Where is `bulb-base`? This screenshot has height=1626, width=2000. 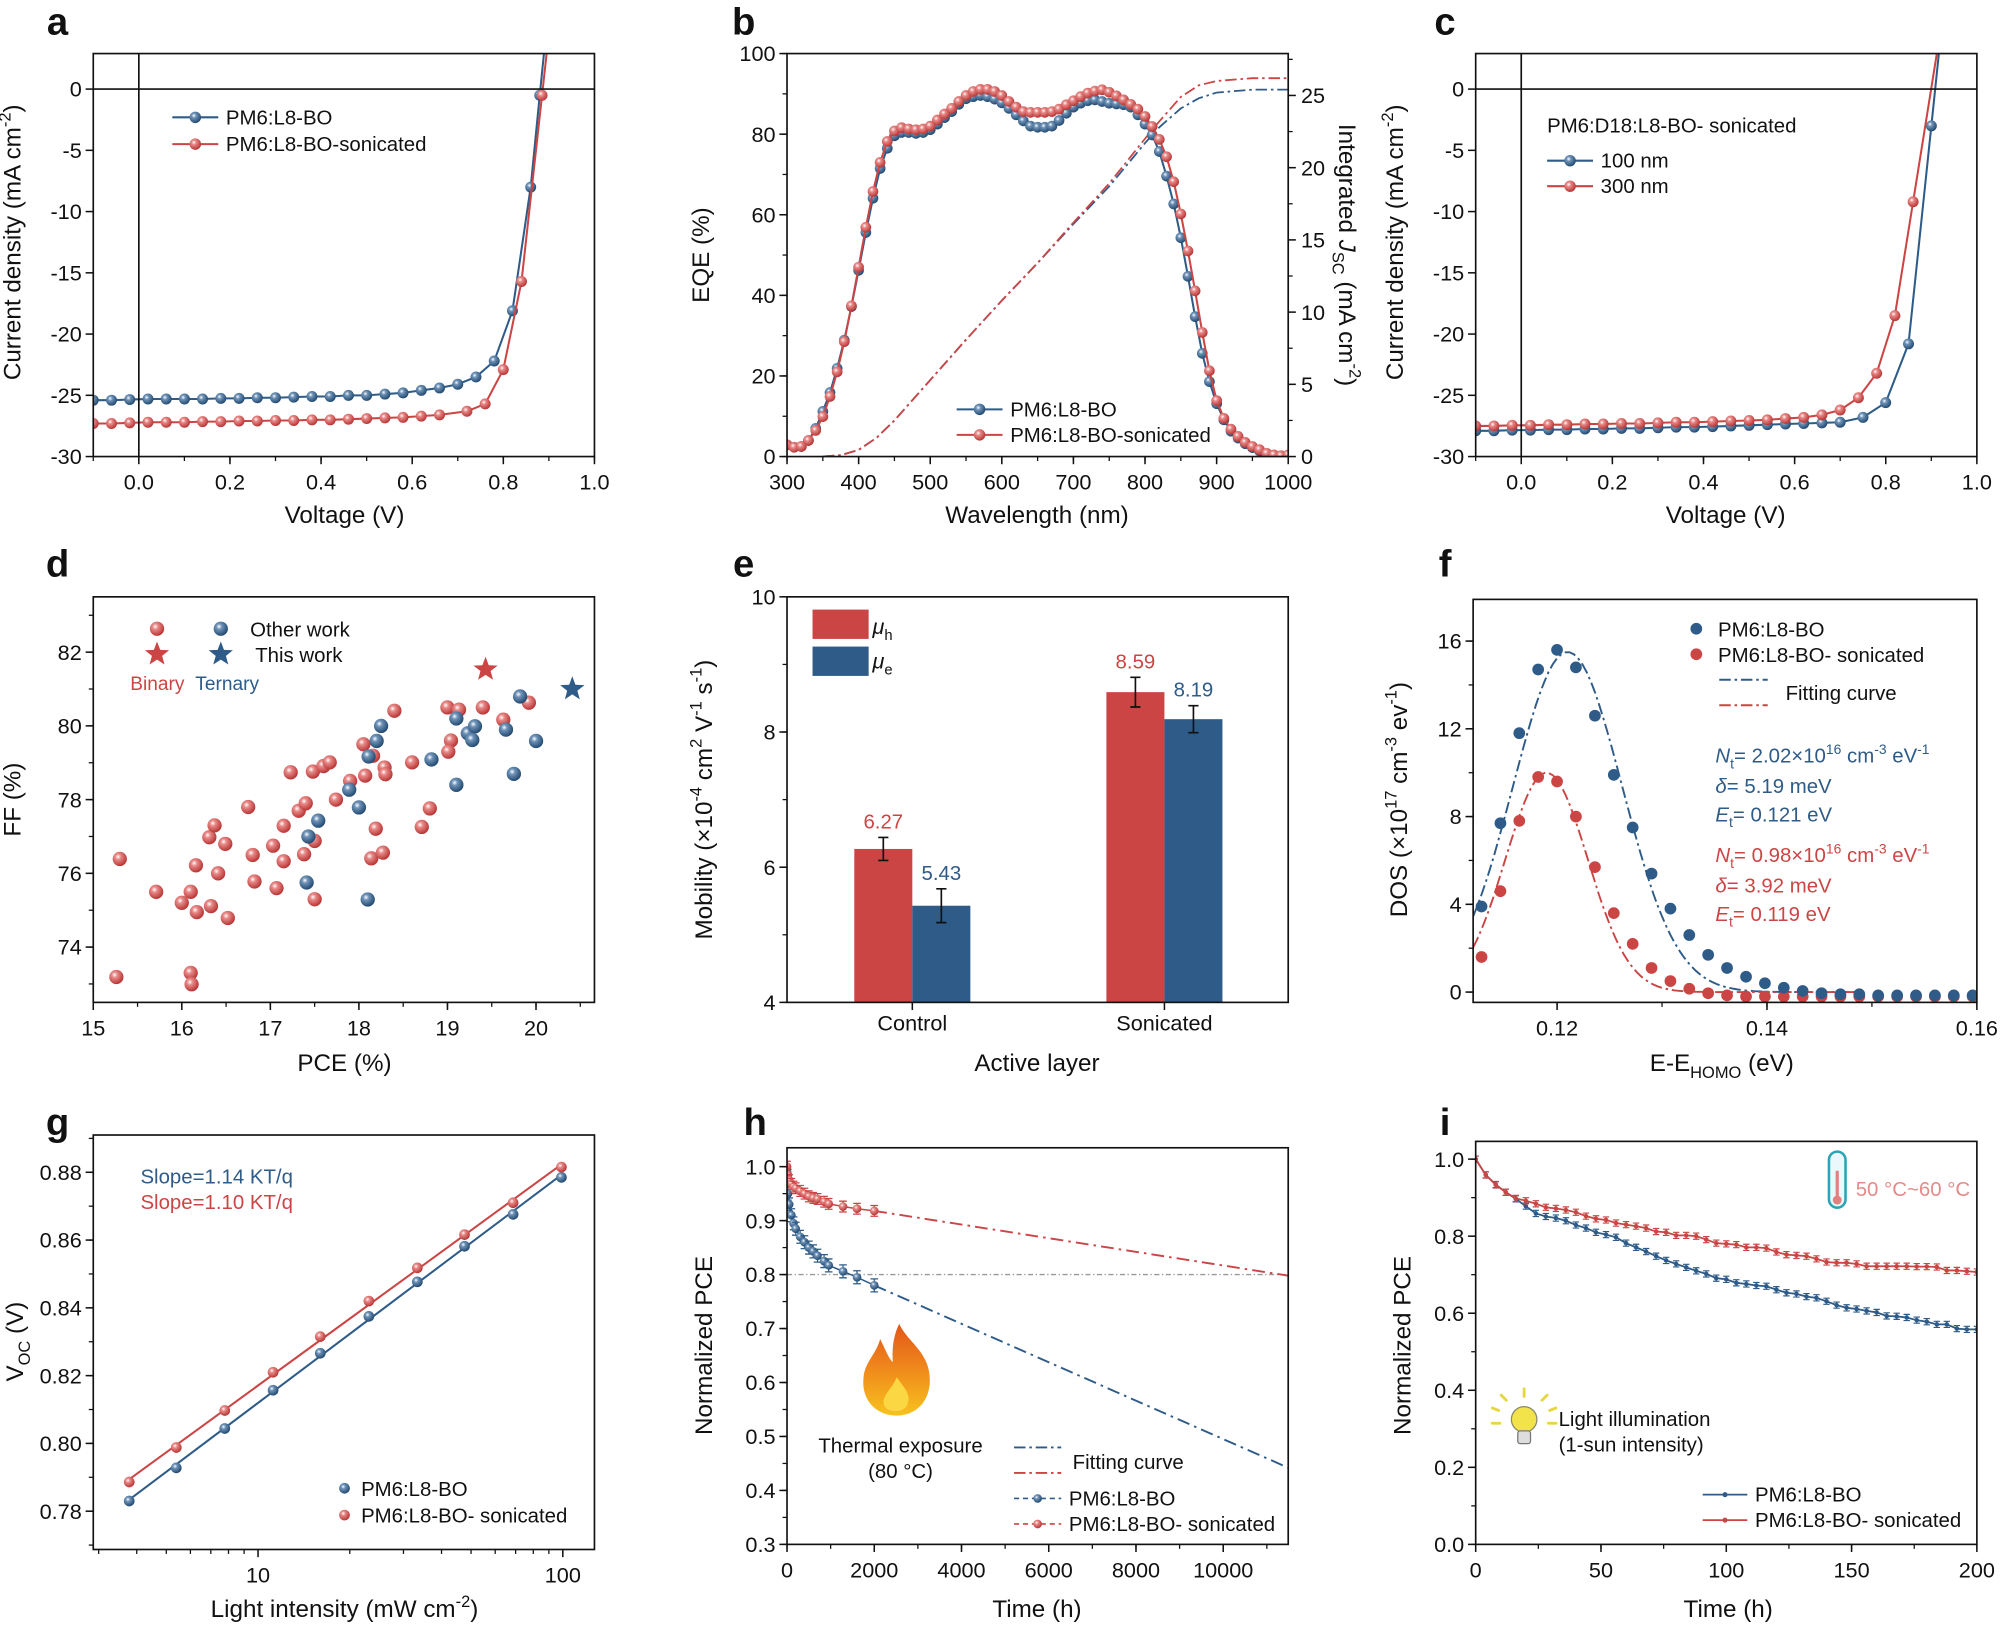 bulb-base is located at coordinates (1524, 1437).